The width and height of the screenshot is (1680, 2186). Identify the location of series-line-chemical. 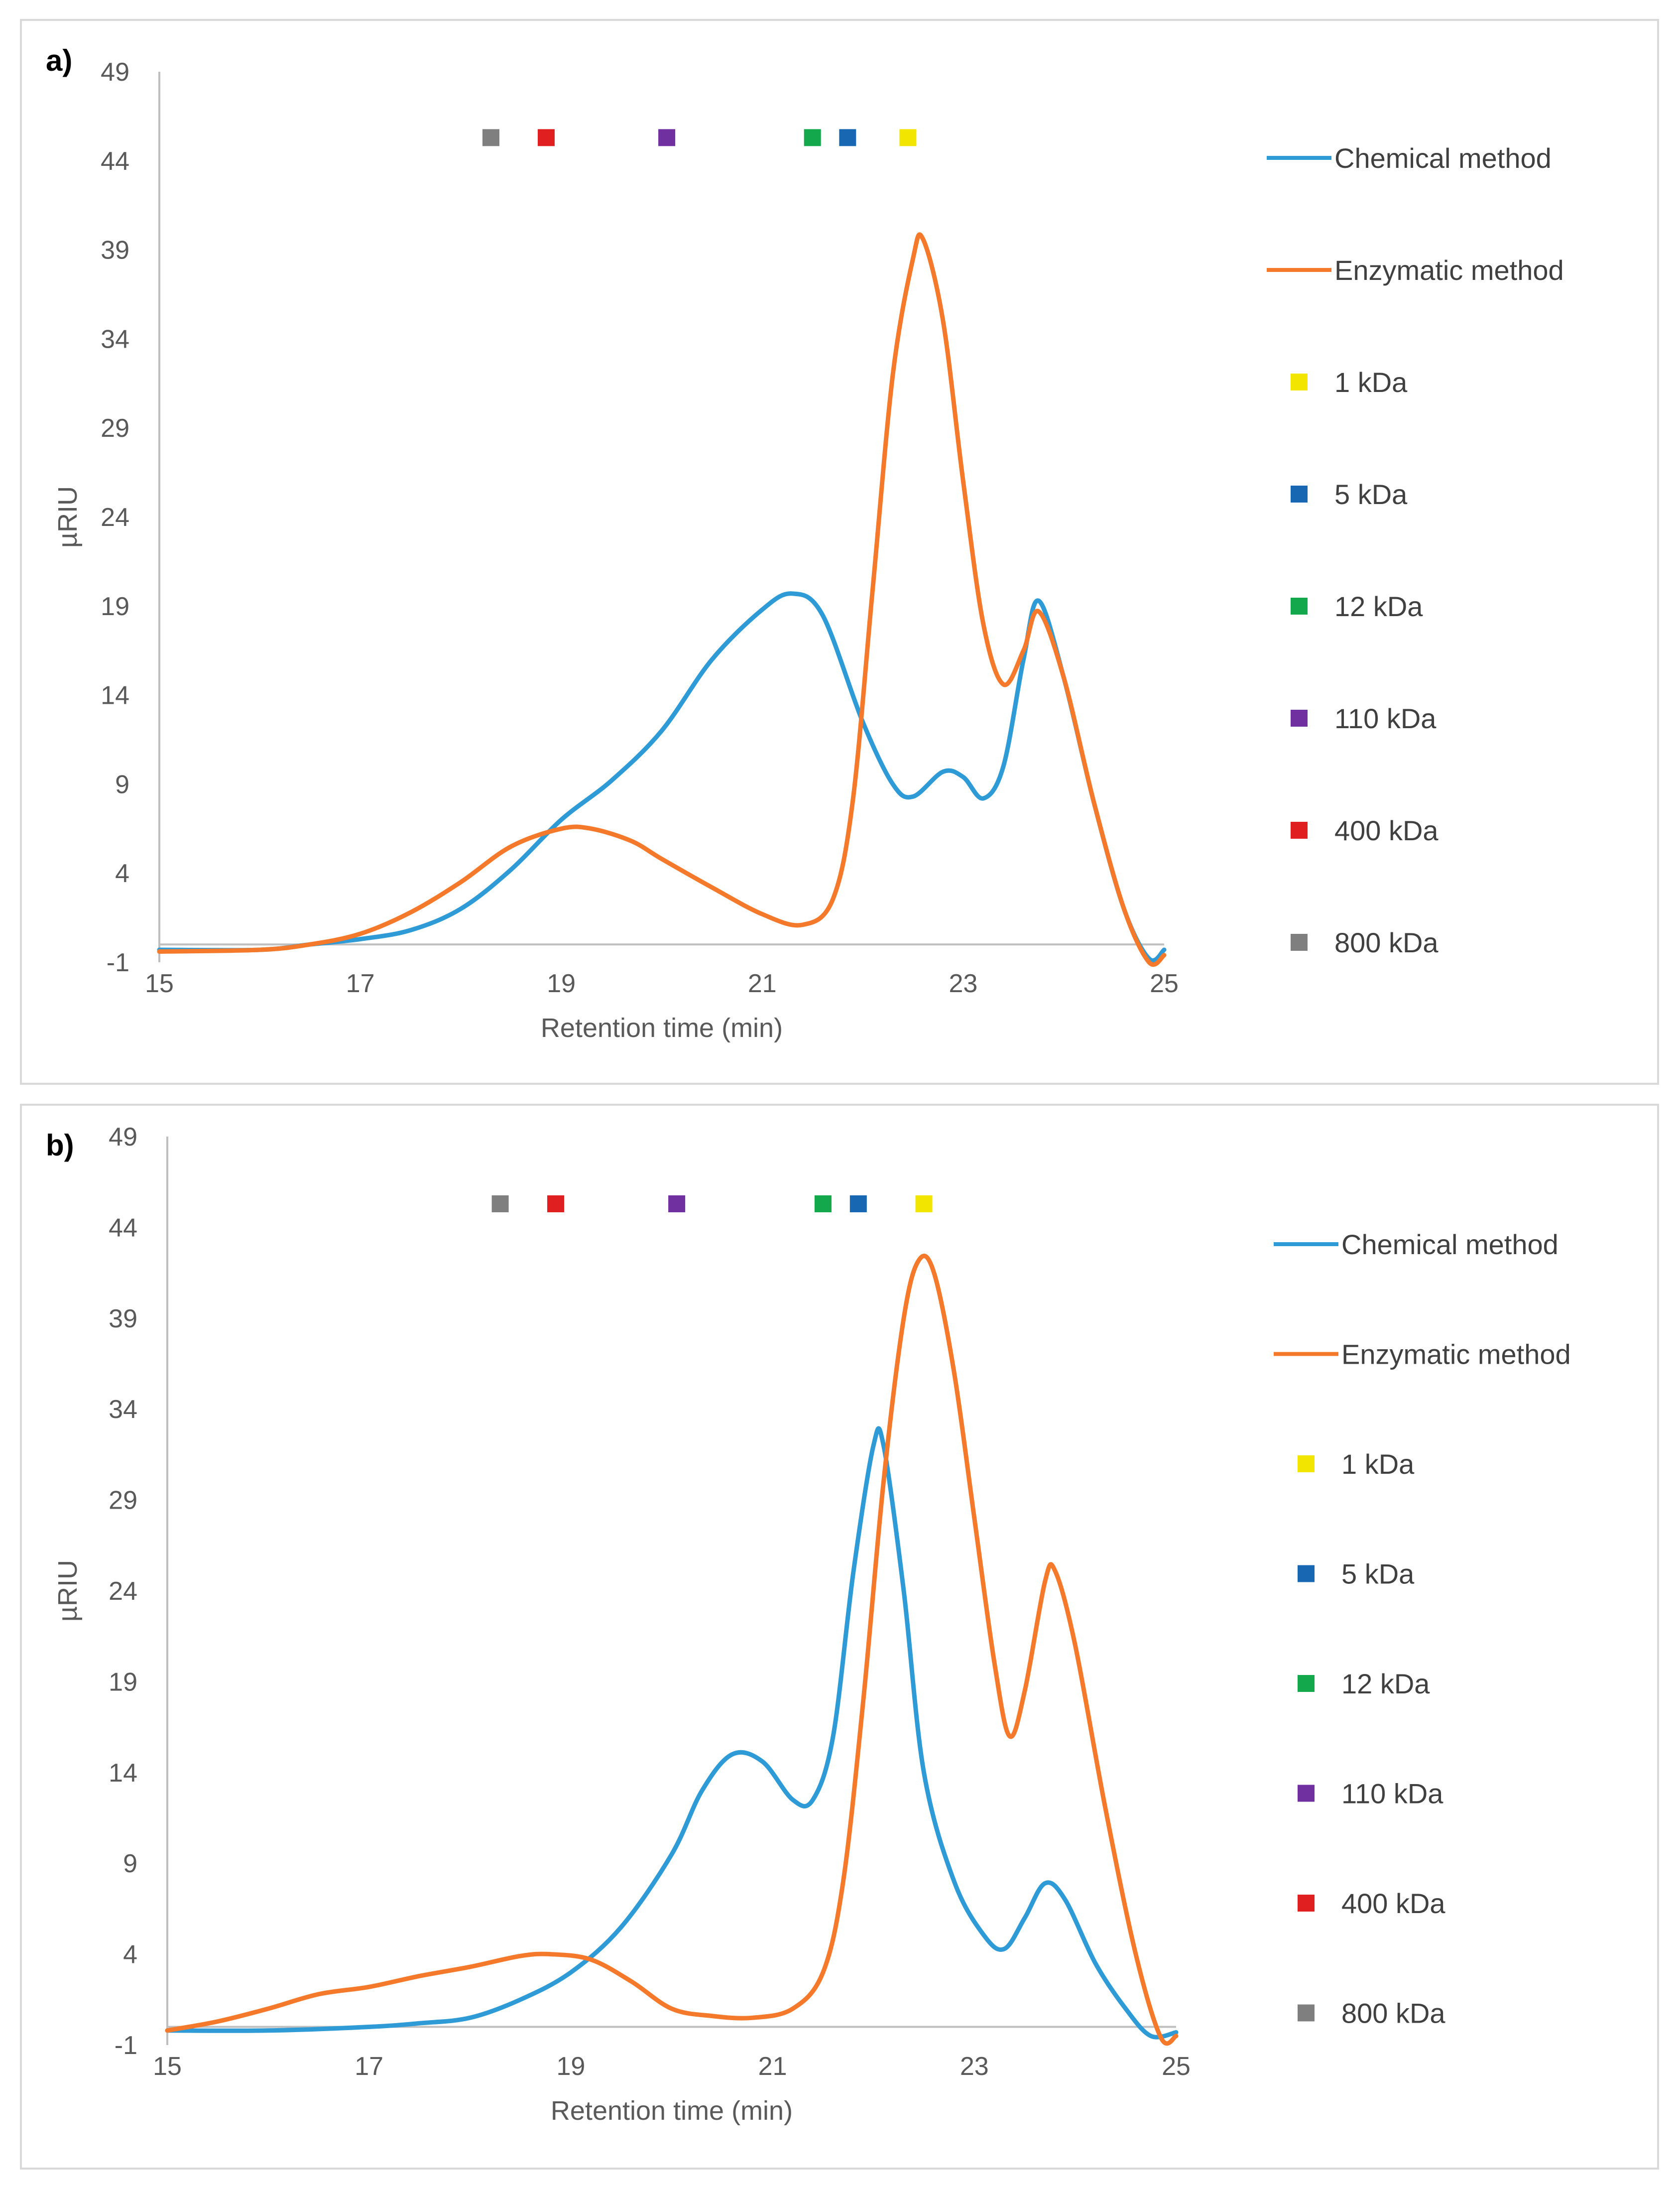
(662, 777).